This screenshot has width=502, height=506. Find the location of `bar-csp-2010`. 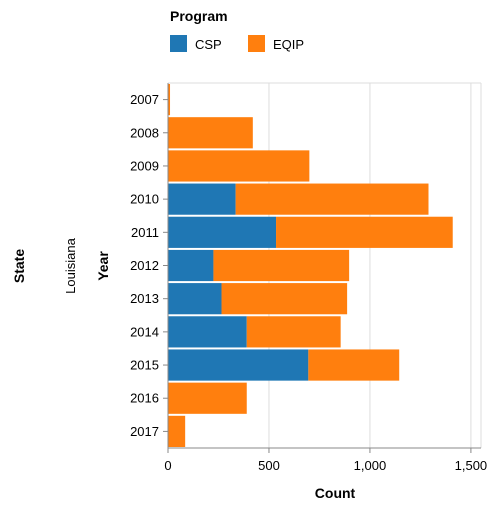

bar-csp-2010 is located at coordinates (202, 199).